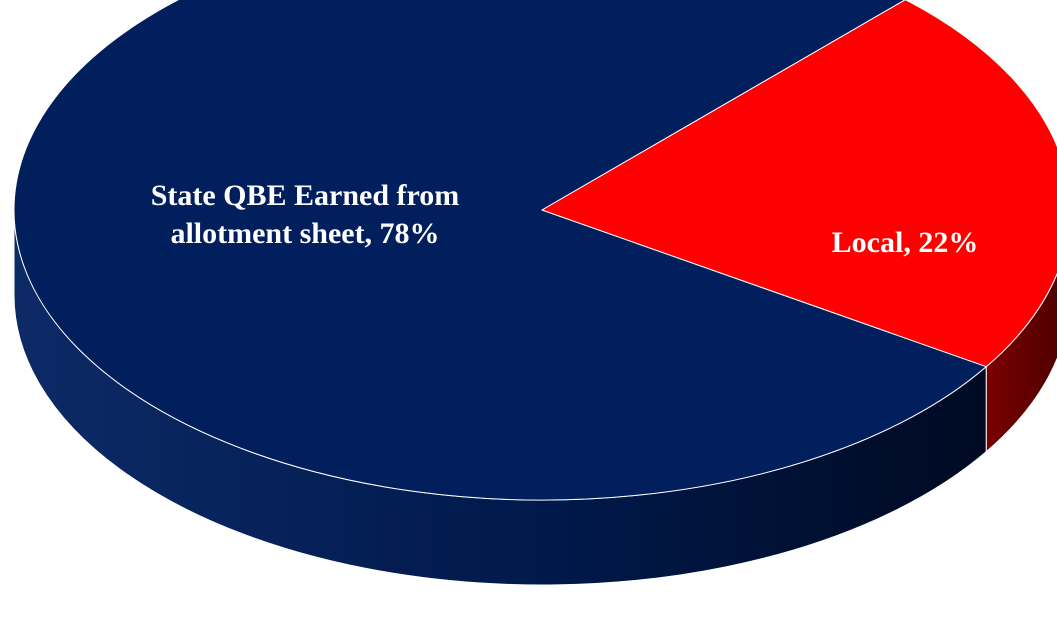 Image resolution: width=1057 pixels, height=624 pixels. Describe the element at coordinates (905, 242) in the screenshot. I see `slice-label-local: Local, 22%` at that location.